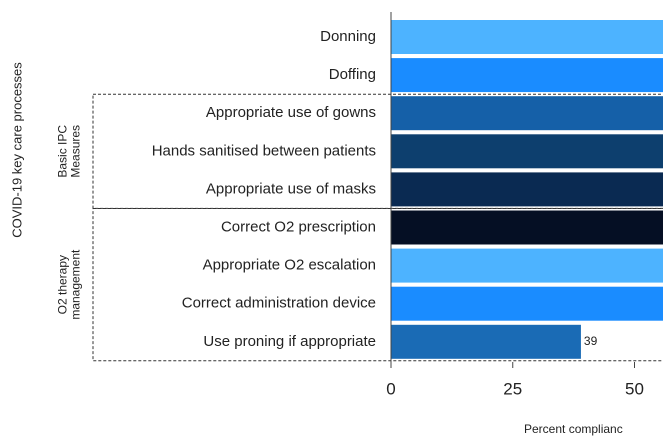 This screenshot has width=663, height=439. I want to click on x-tick-label: 0, so click(390, 388).